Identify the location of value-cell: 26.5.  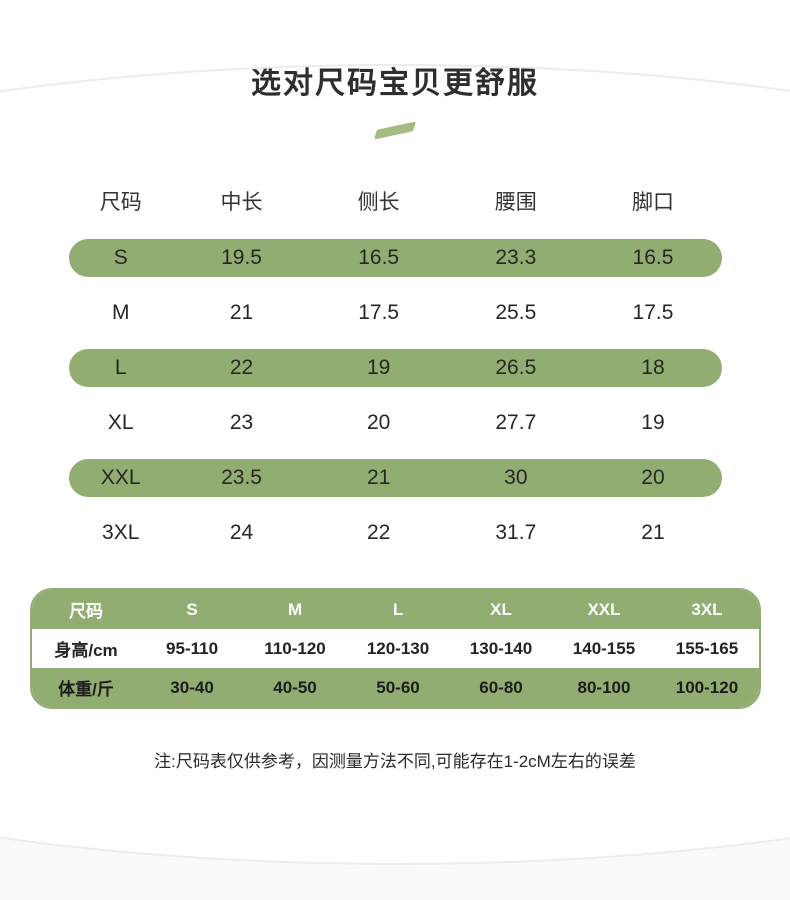
(516, 367).